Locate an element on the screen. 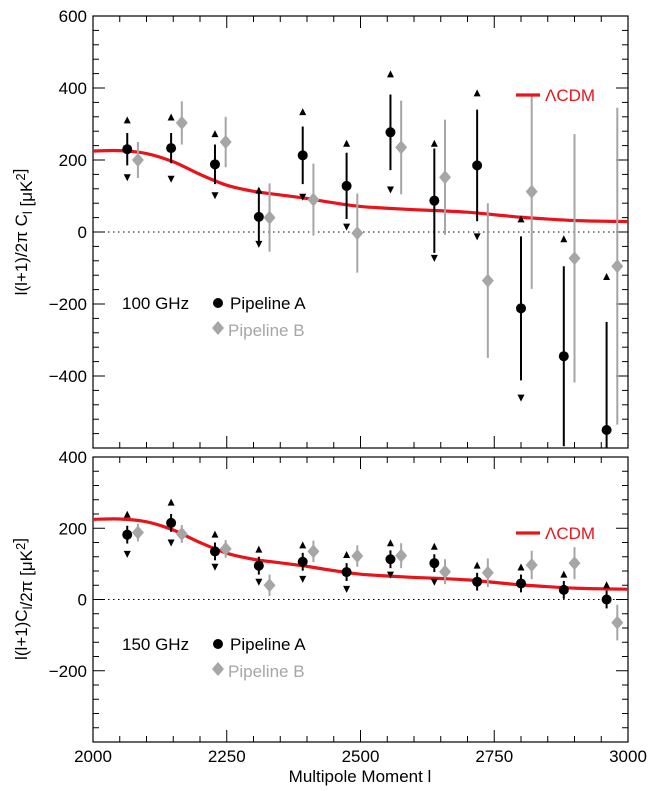 This screenshot has width=654, height=791. lcdm-theory-curve is located at coordinates (360, 186).